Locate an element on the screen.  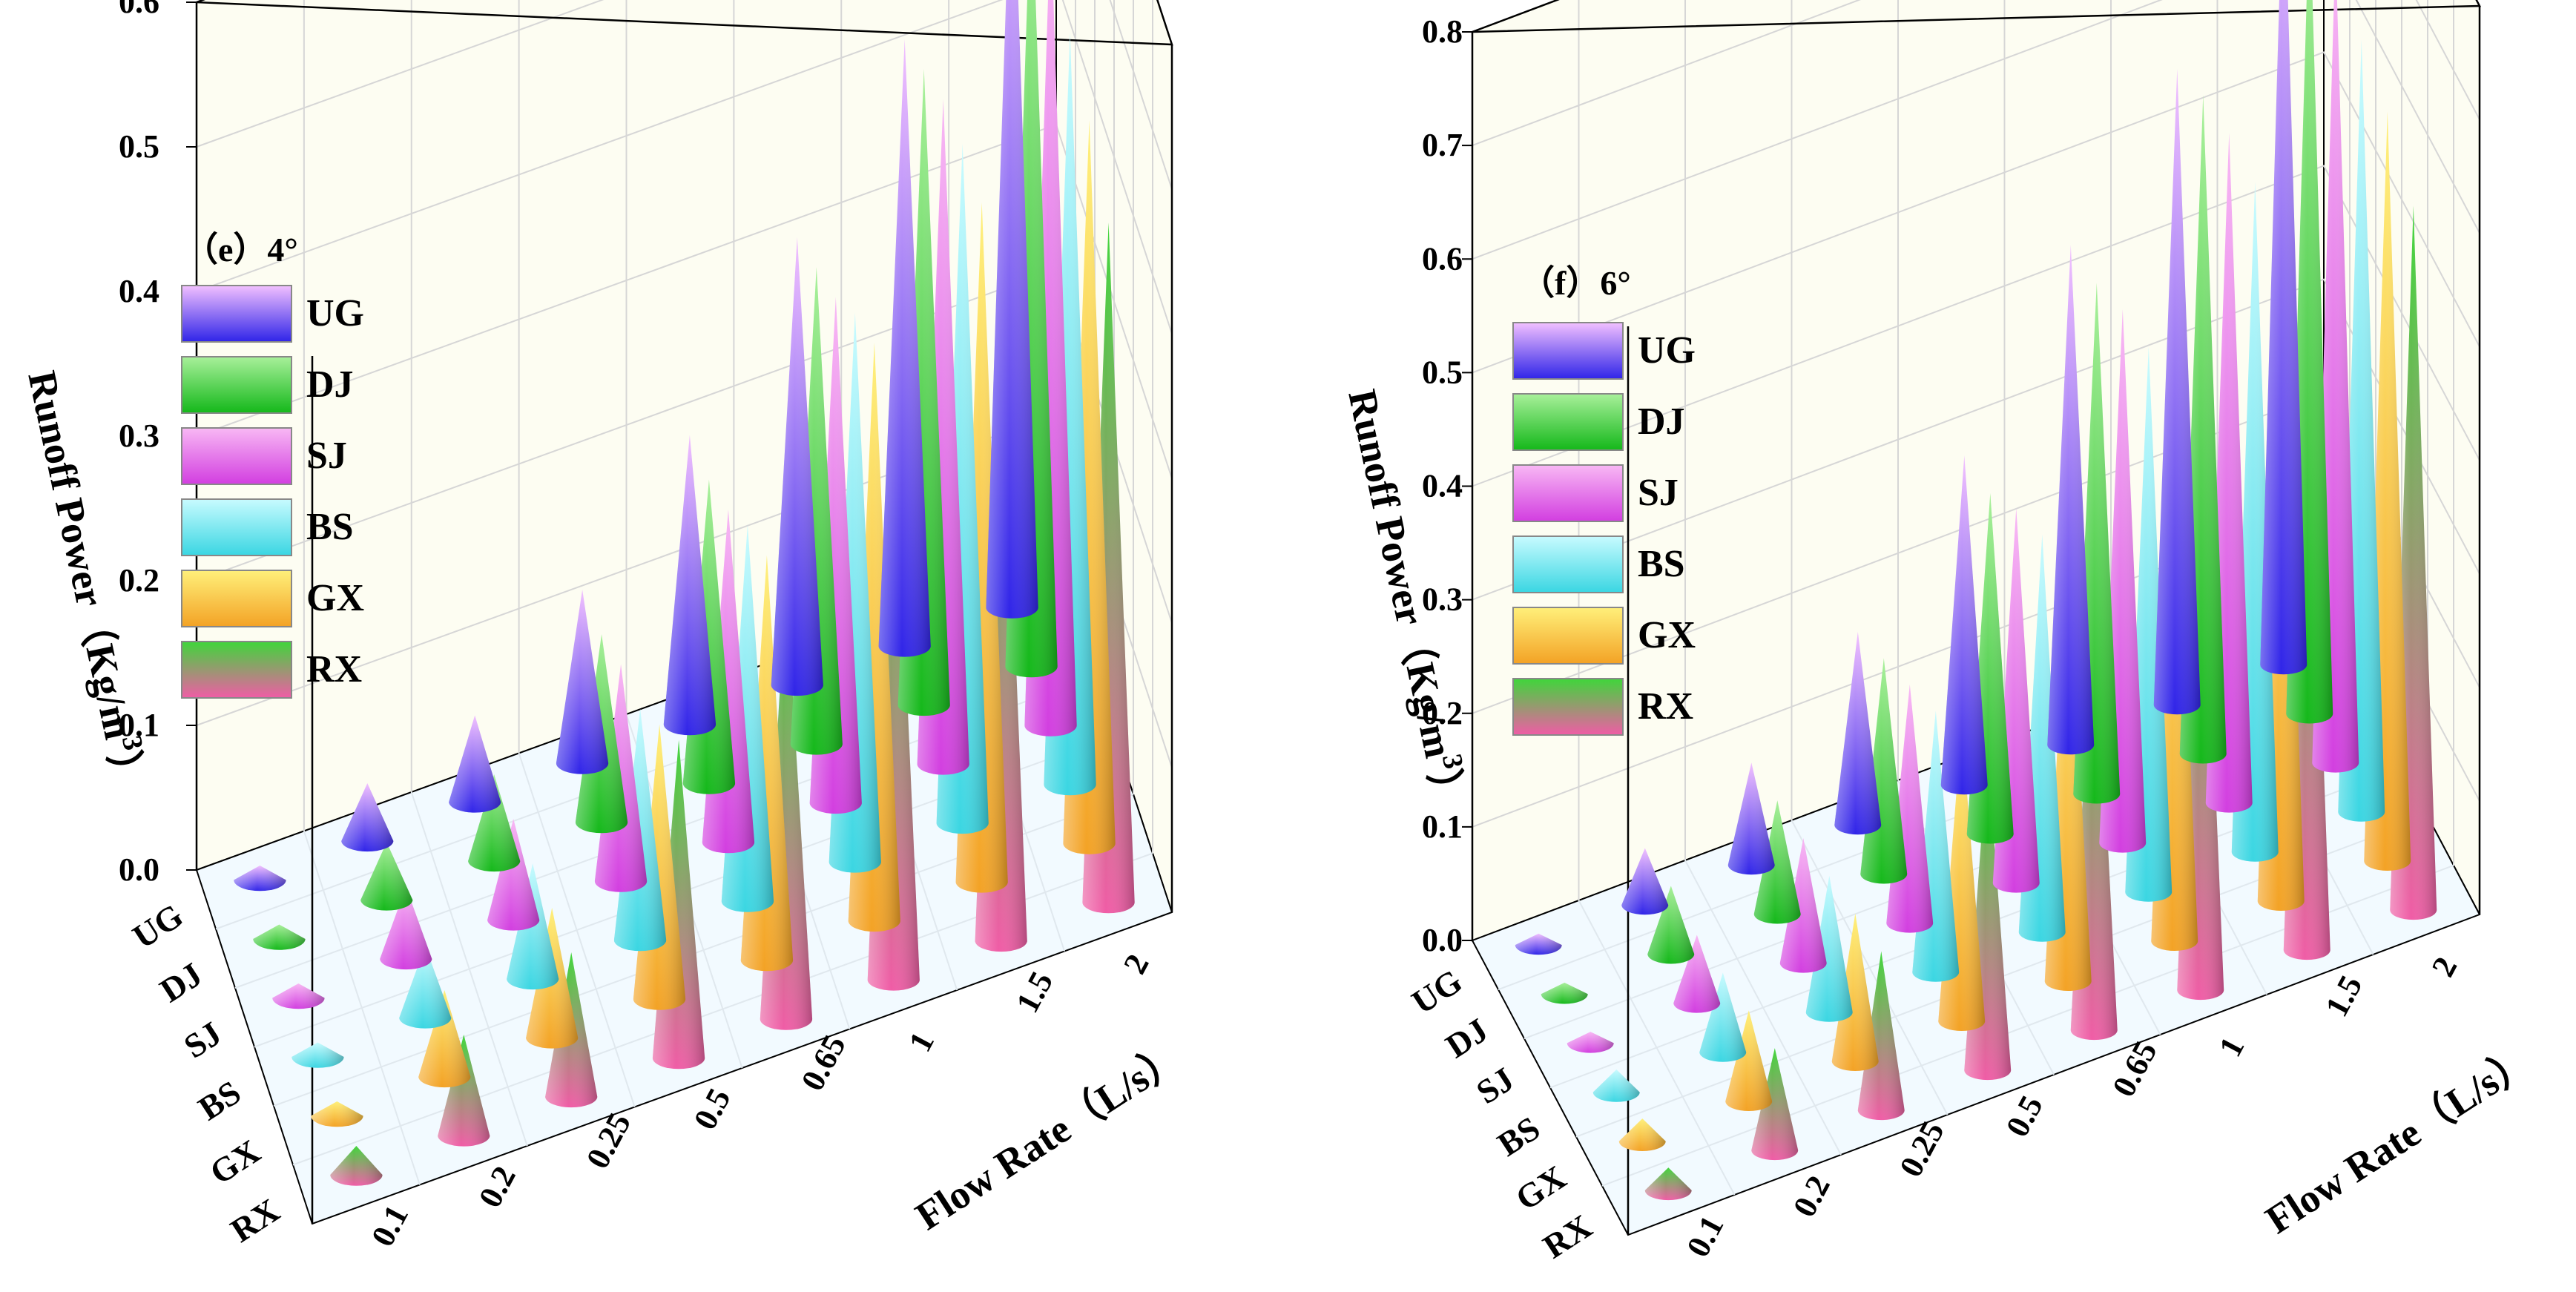
cone-RX-0.2 is located at coordinates (1775, 1104).